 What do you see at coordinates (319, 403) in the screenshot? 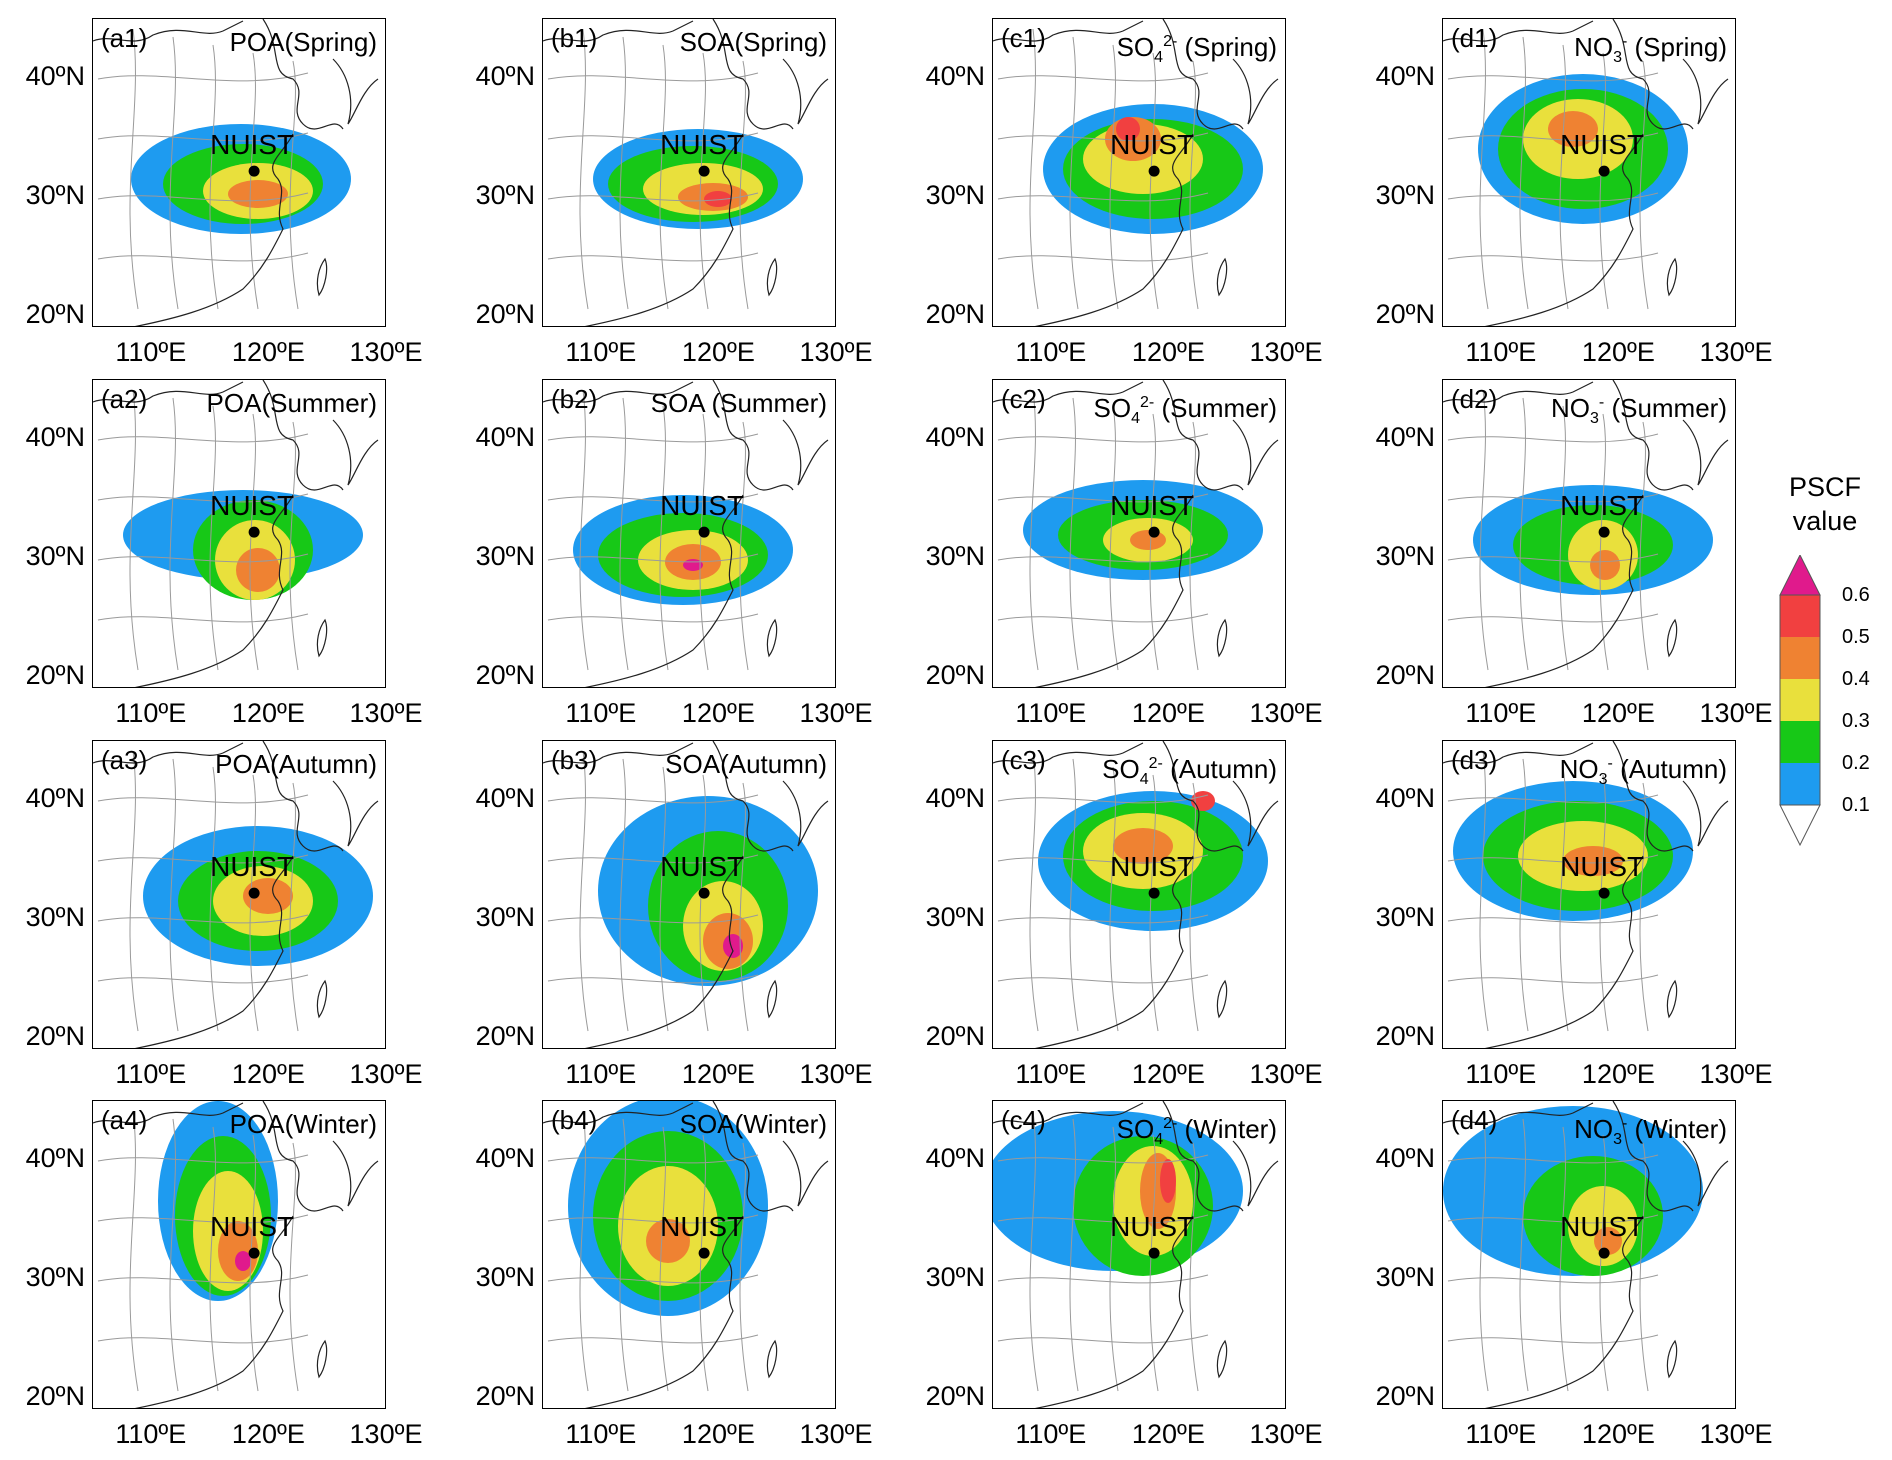
I see `season-name: (Summer)` at bounding box center [319, 403].